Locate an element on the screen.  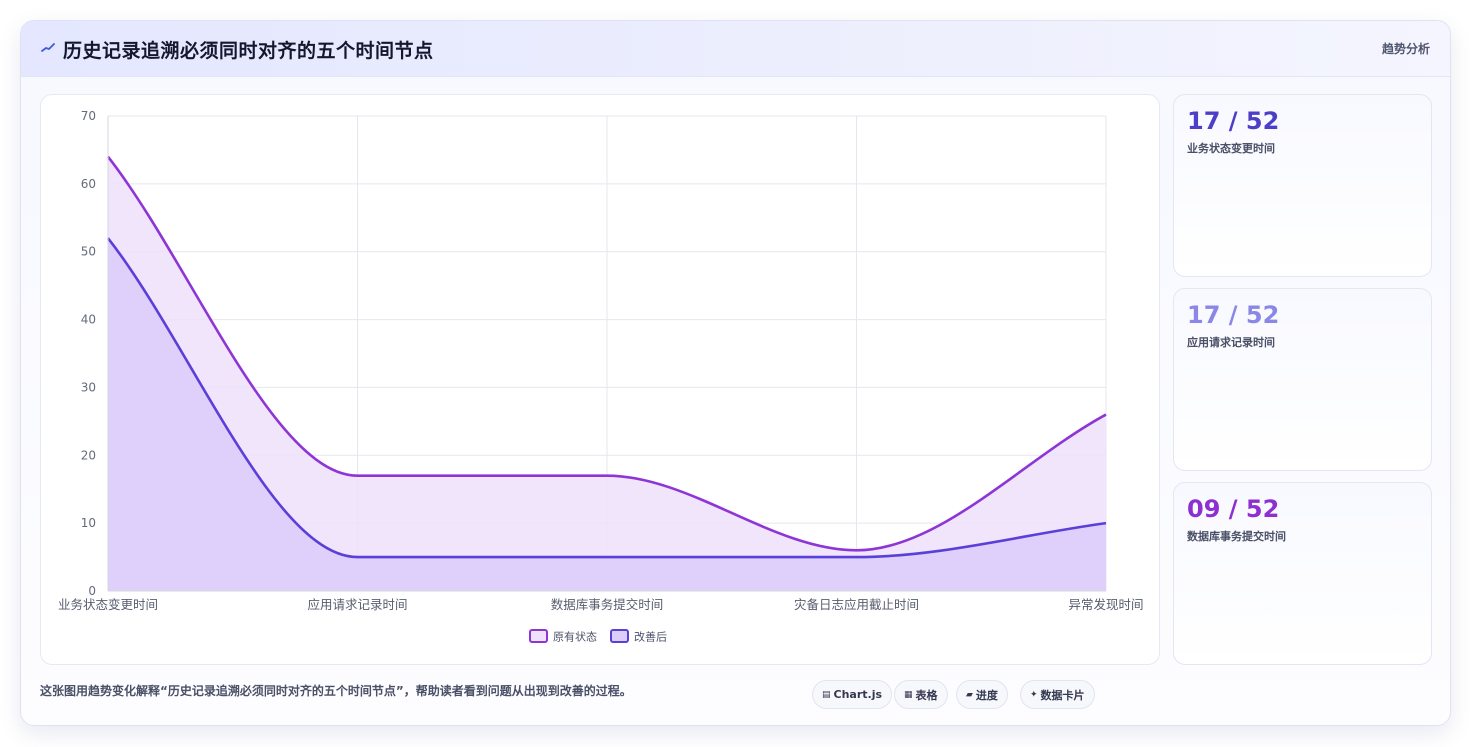
x-tick-label: 应用请求记录时间 is located at coordinates (357, 604).